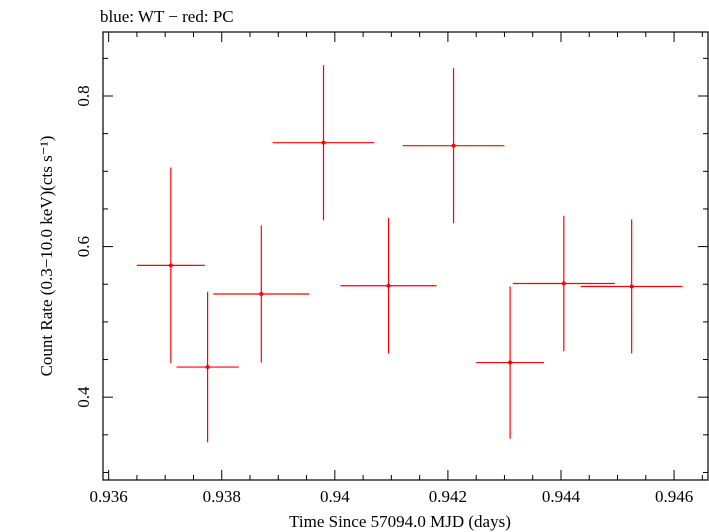 The height and width of the screenshot is (532, 709). What do you see at coordinates (109, 496) in the screenshot?
I see `x-tick-label: 0.936` at bounding box center [109, 496].